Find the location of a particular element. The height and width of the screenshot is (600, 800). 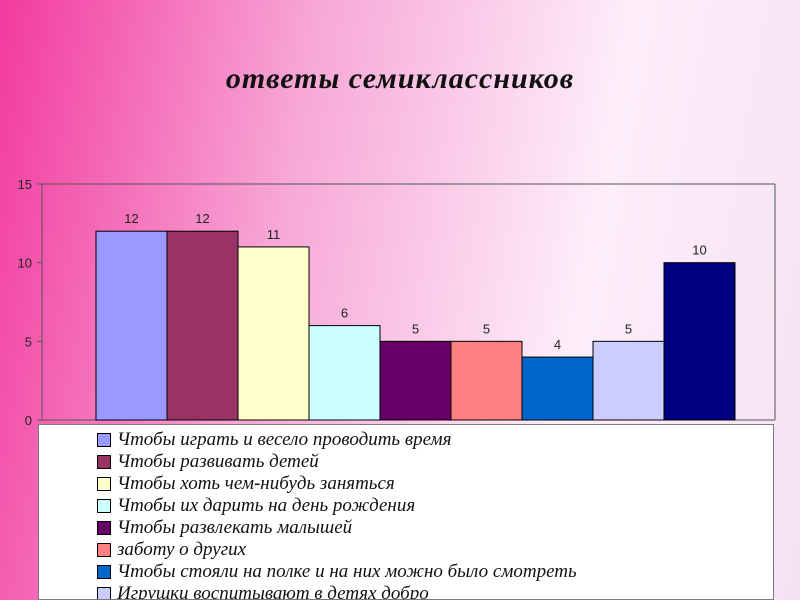

data-label: 11 is located at coordinates (274, 234).